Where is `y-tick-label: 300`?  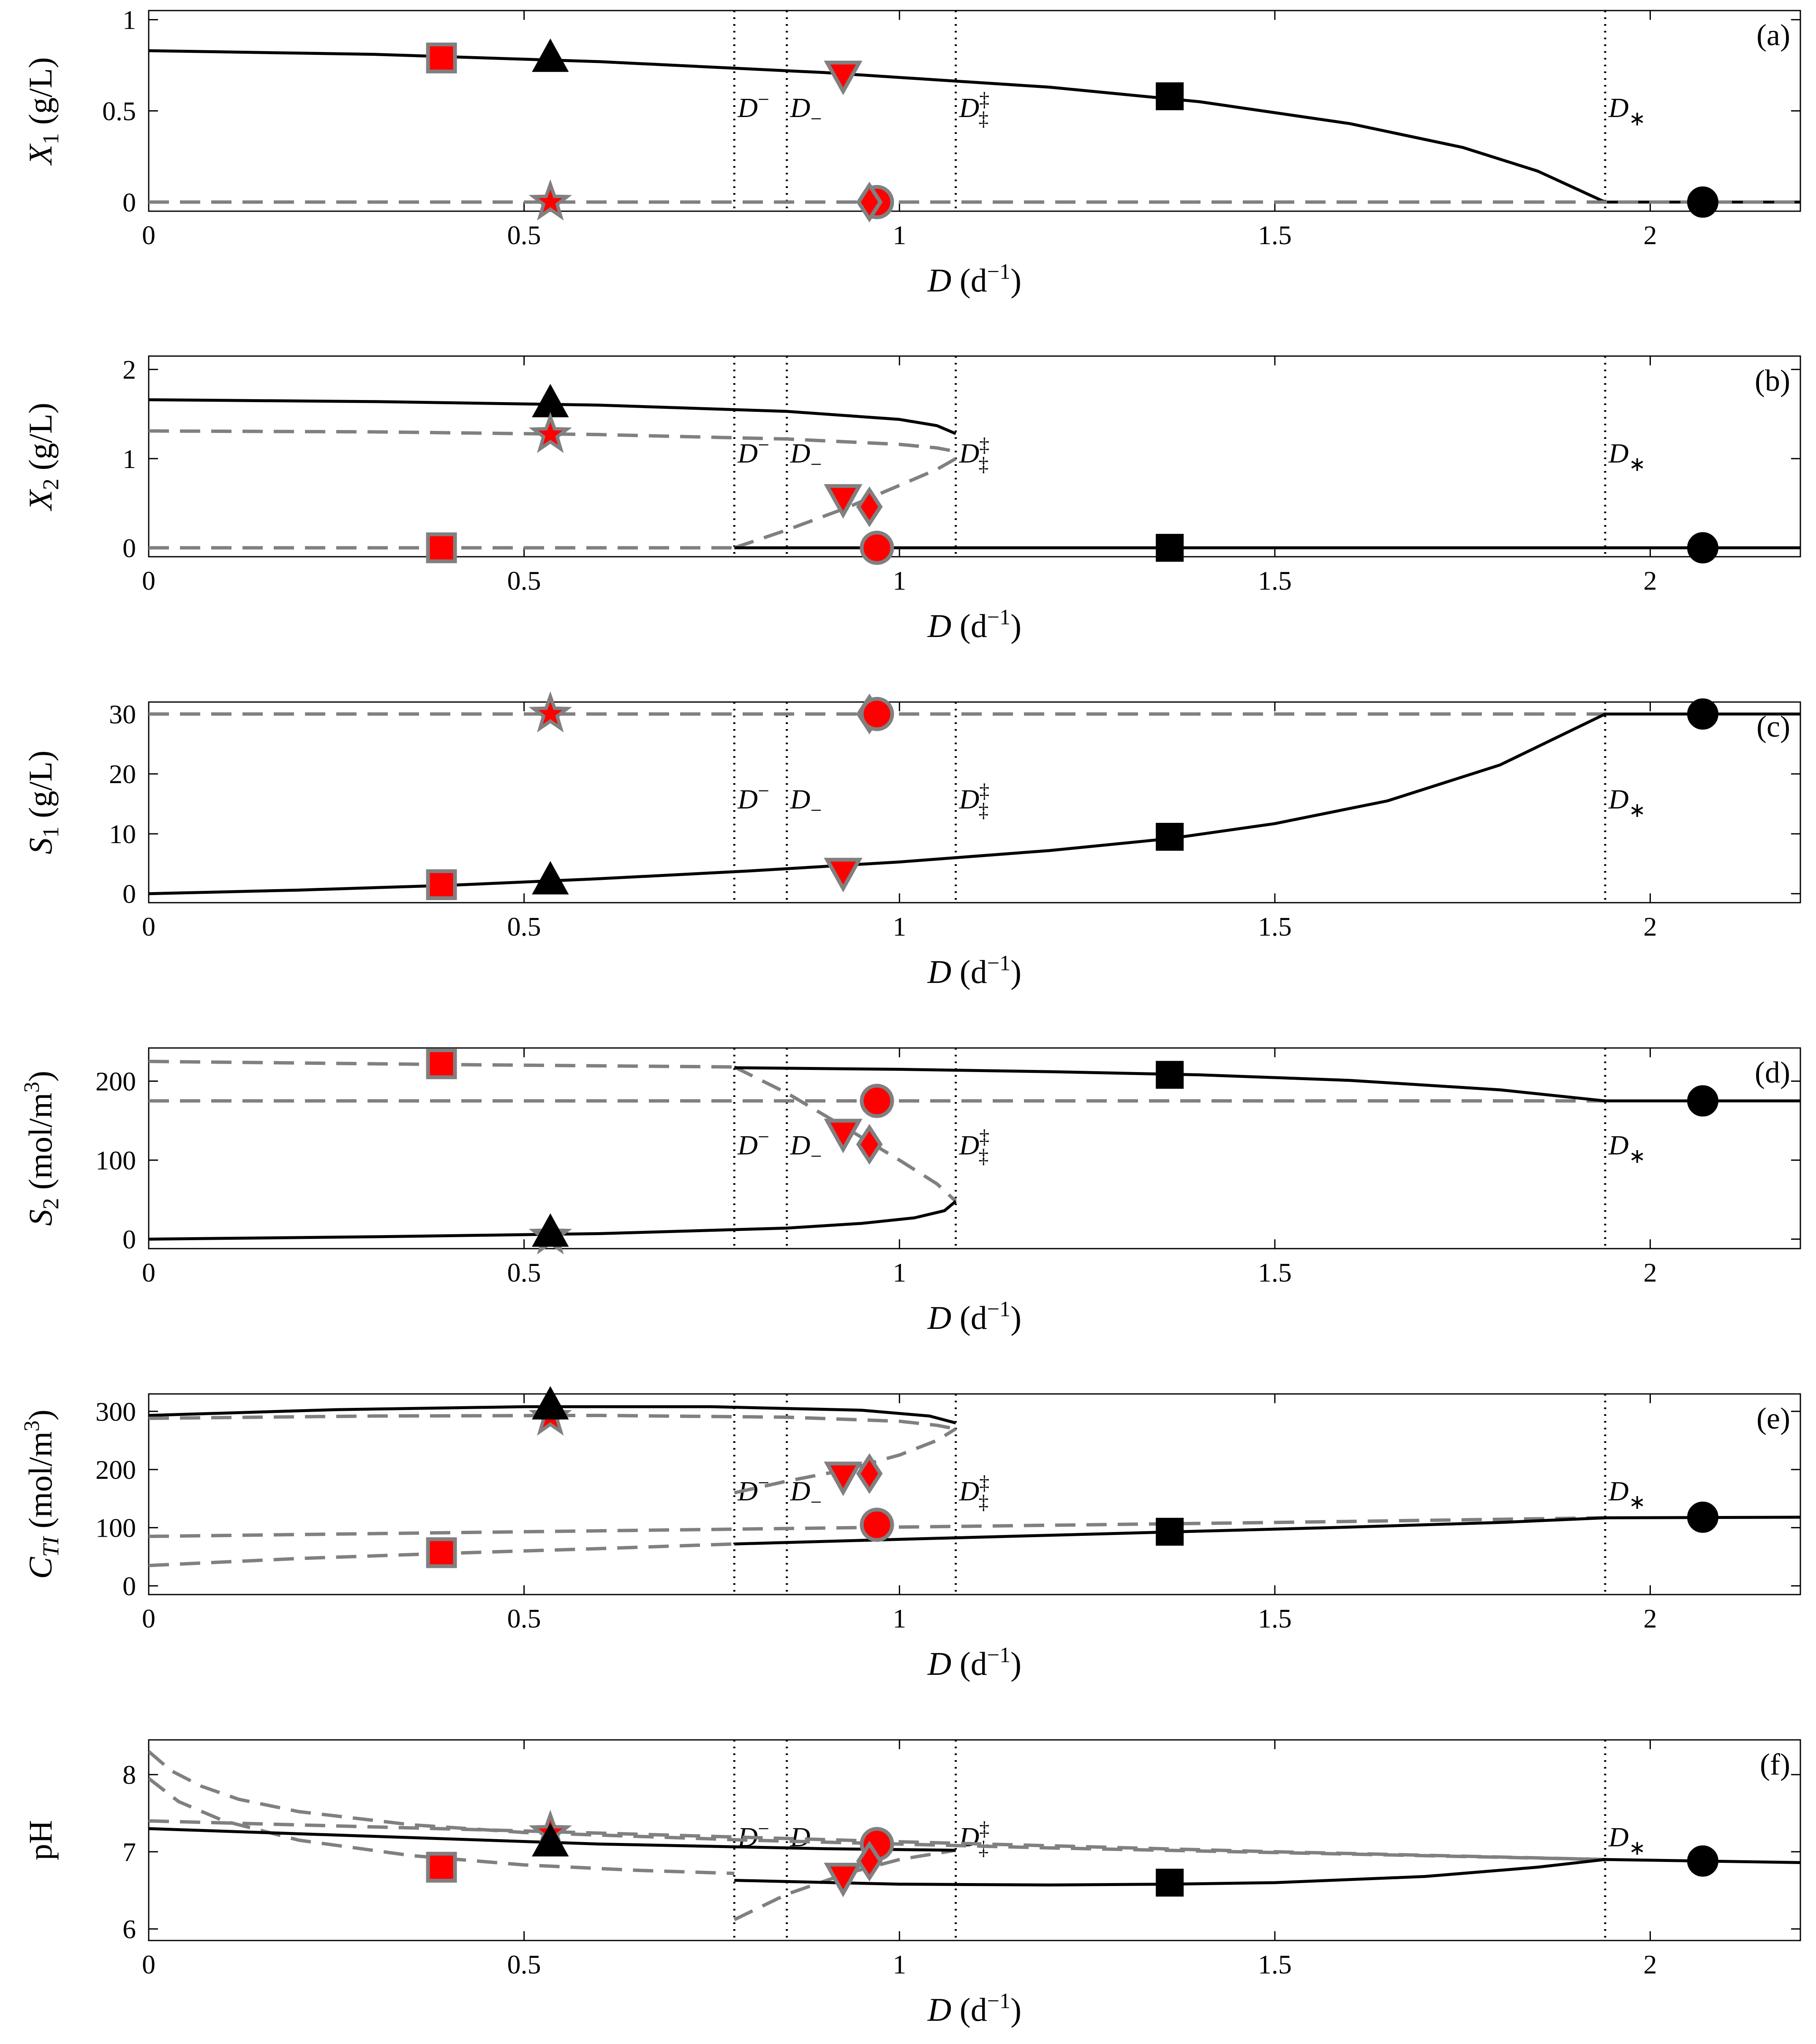 y-tick-label: 300 is located at coordinates (115, 1411).